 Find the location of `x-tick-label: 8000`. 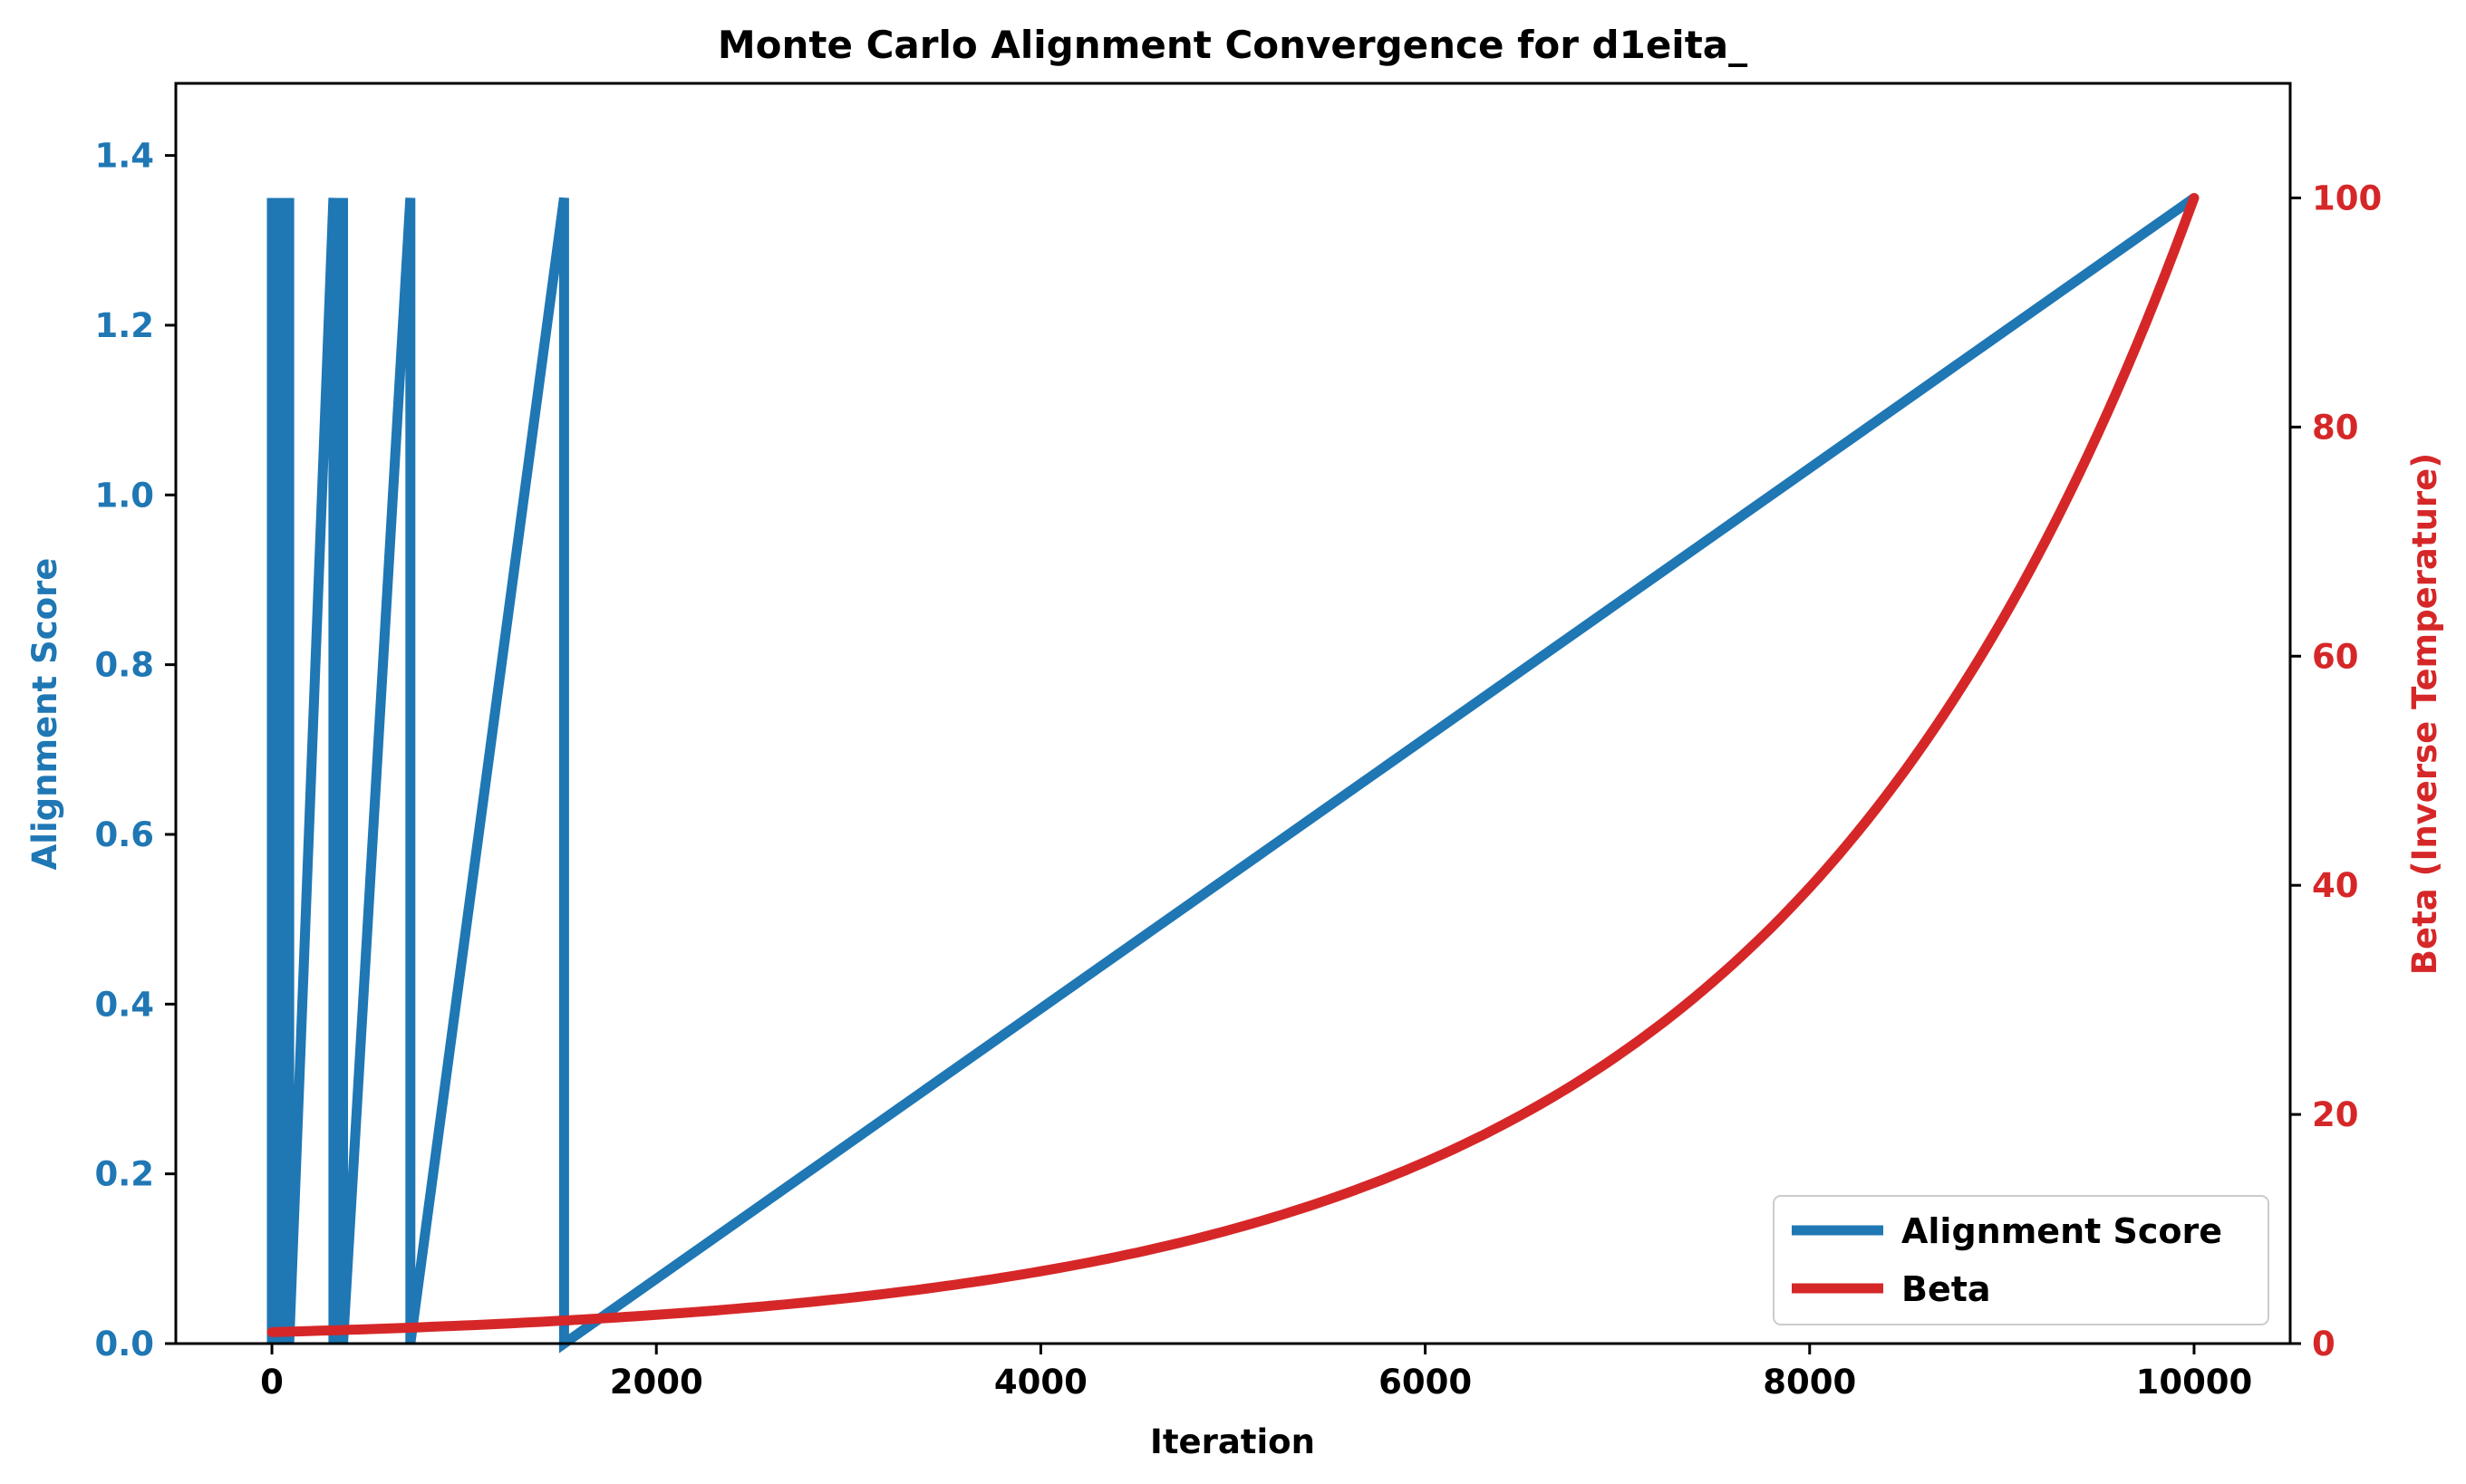

x-tick-label: 8000 is located at coordinates (1809, 1382).